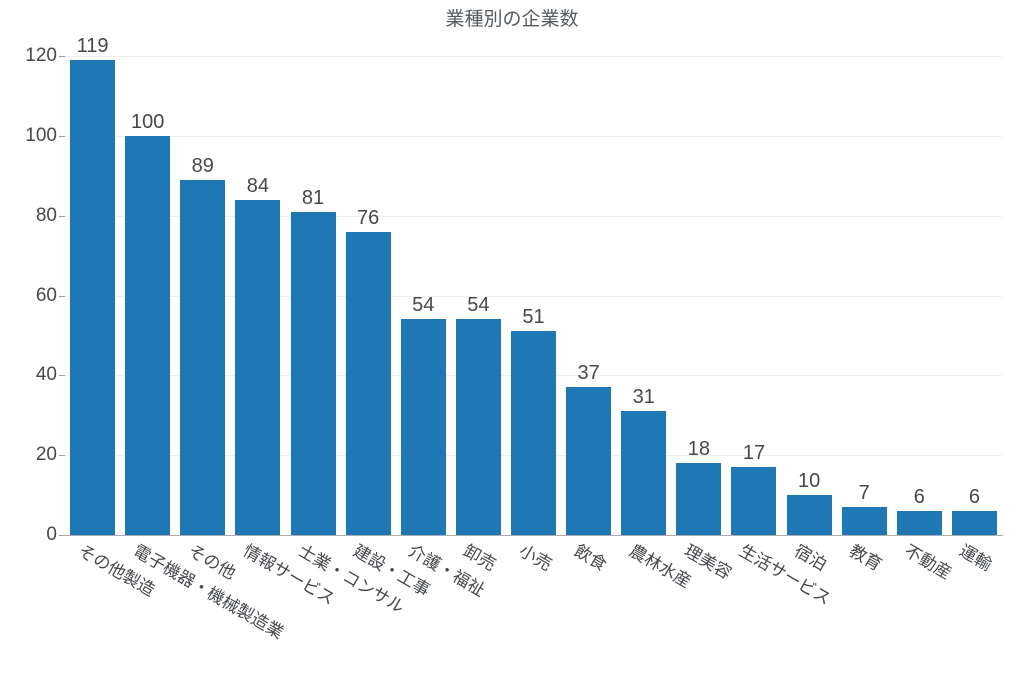  I want to click on x-axis-tick-label-text: 農林水産, so click(660, 566).